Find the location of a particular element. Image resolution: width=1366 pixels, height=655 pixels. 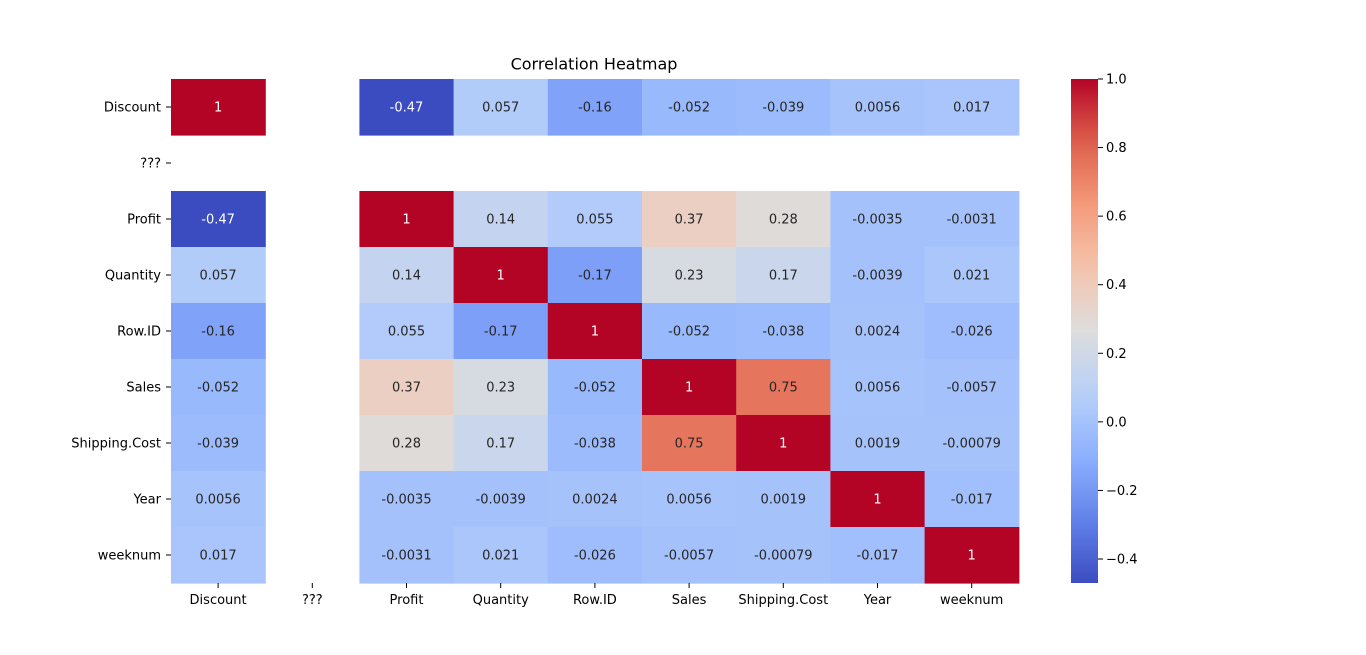

cell-annotation: 0.055 is located at coordinates (594, 220).